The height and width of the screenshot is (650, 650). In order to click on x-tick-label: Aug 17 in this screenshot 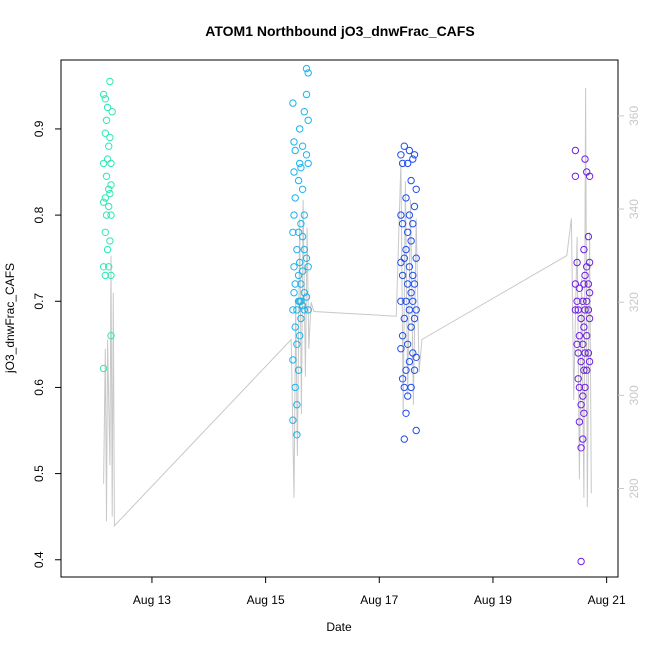, I will do `click(379, 600)`.